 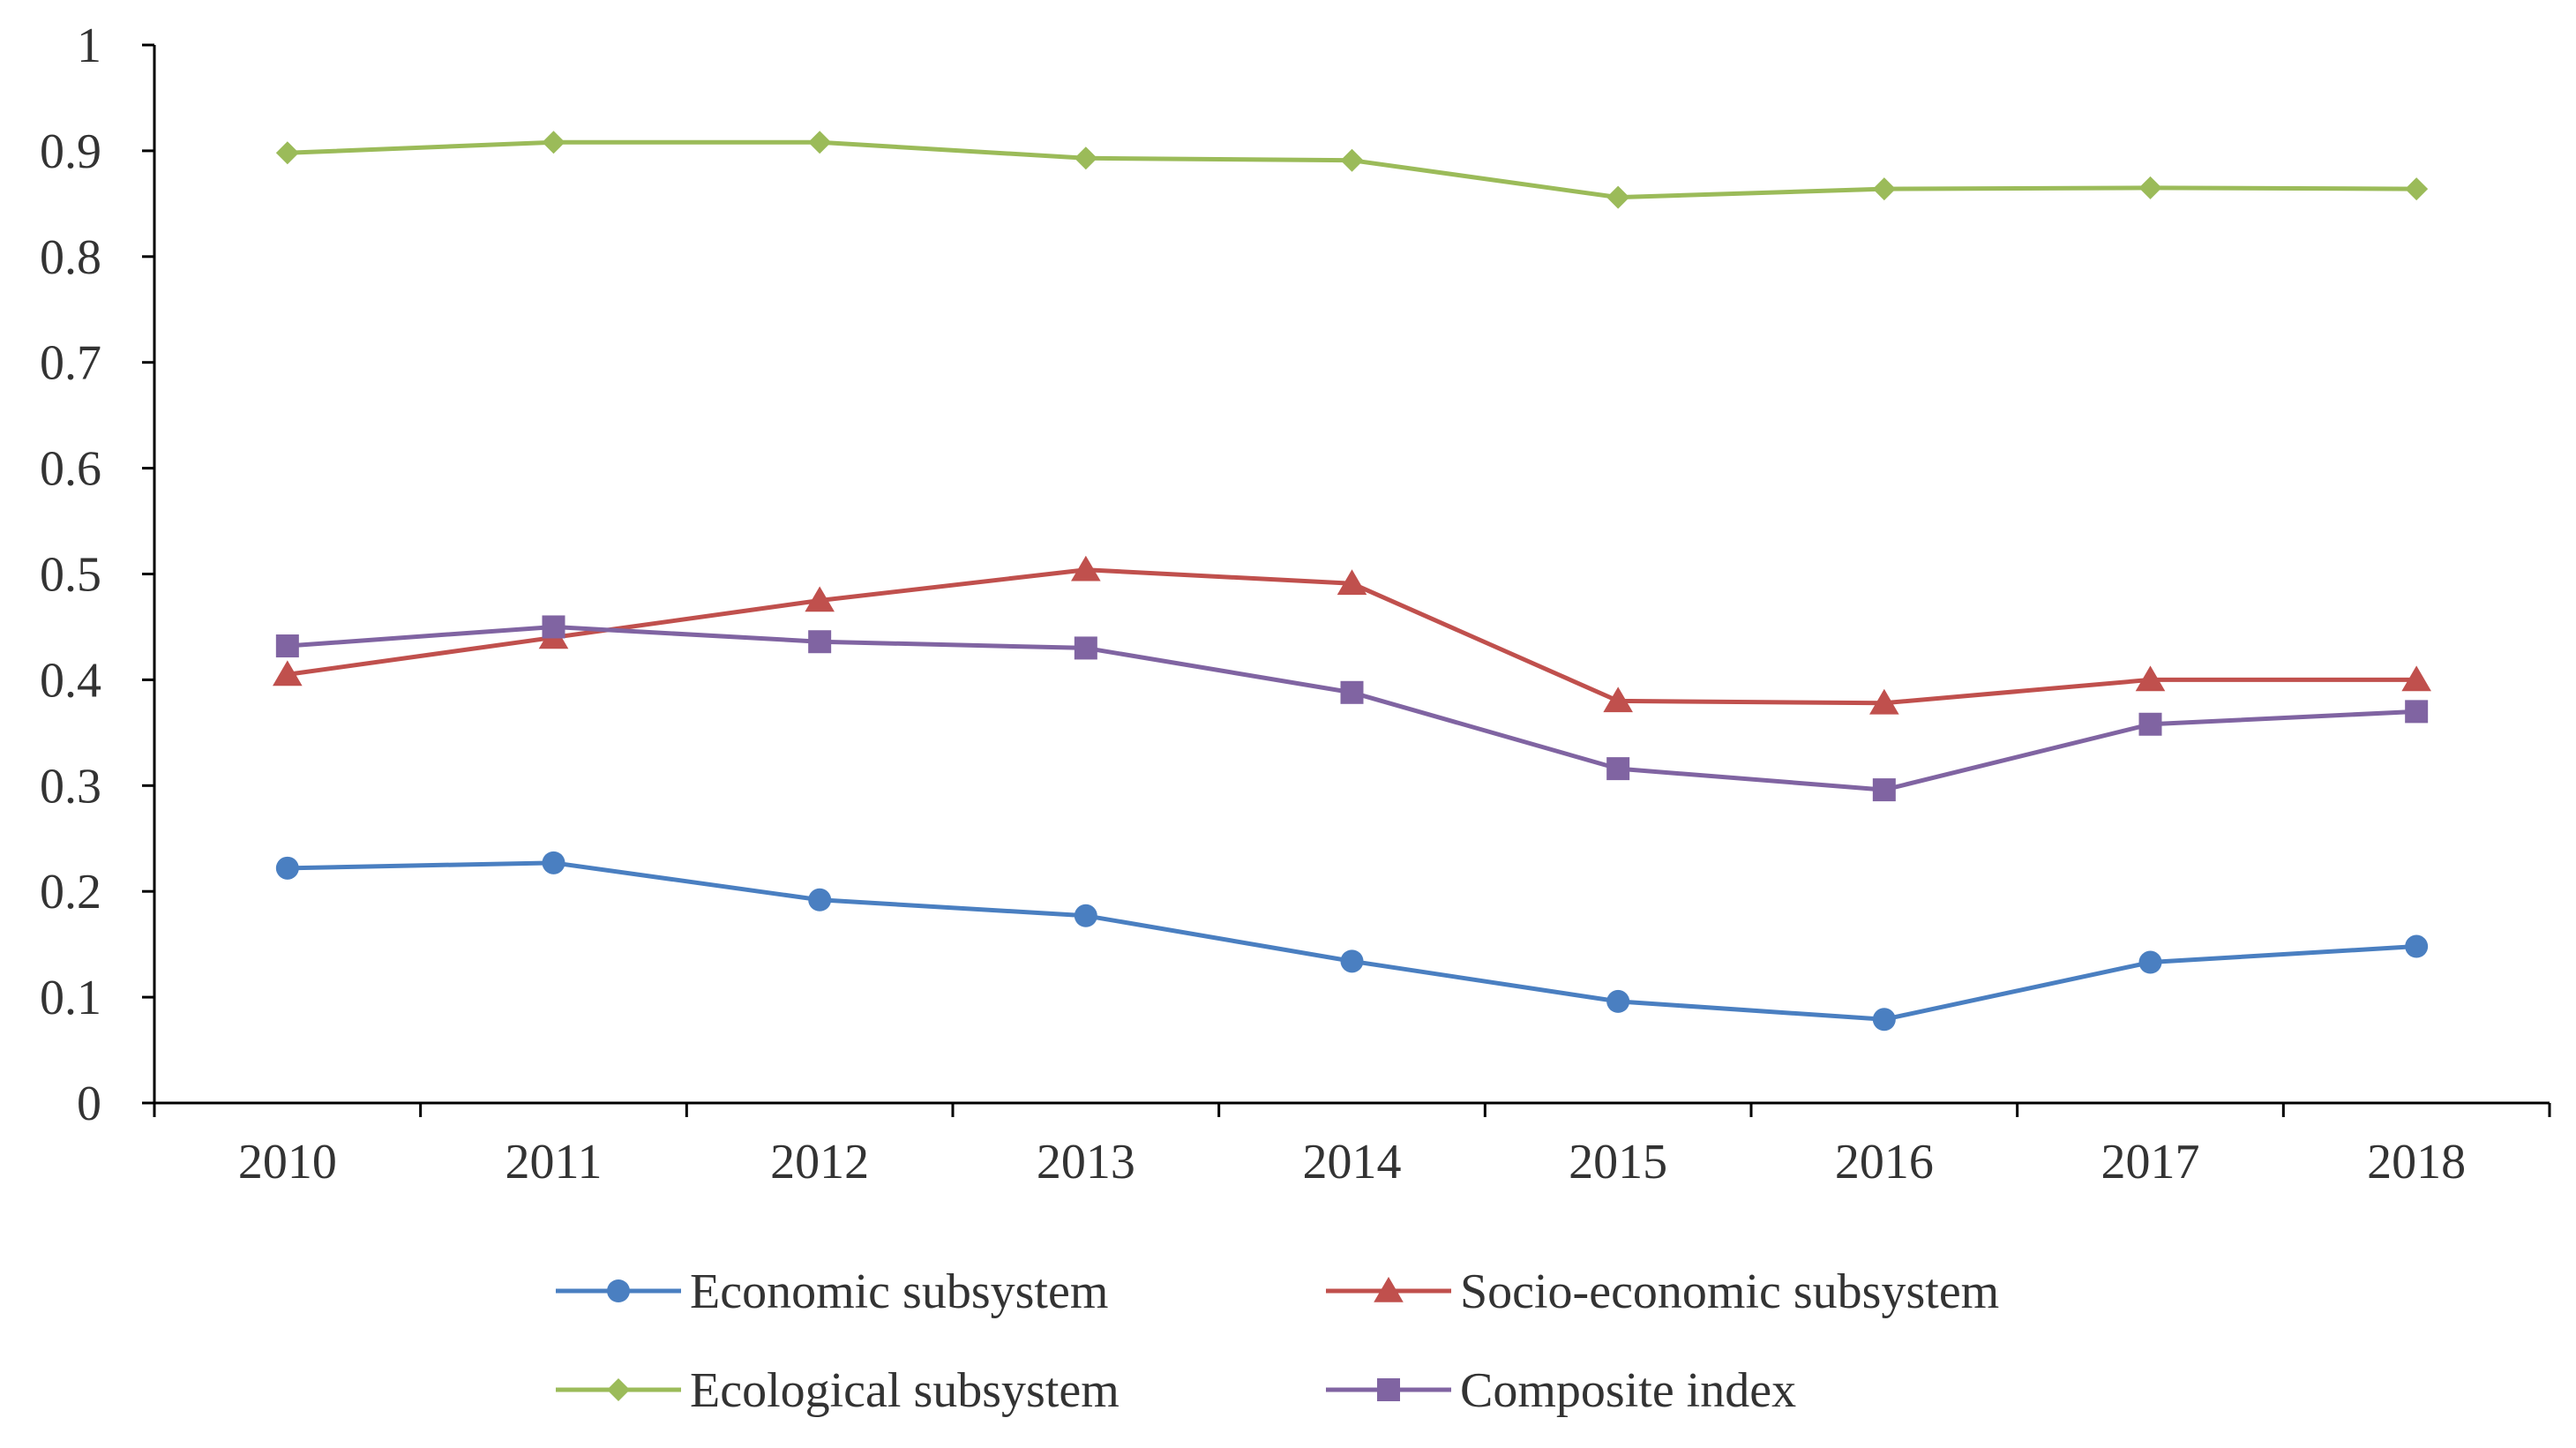 I want to click on legend-item-socio-economic-subsystem: Socio-economic subsystem, so click(x=1663, y=1291).